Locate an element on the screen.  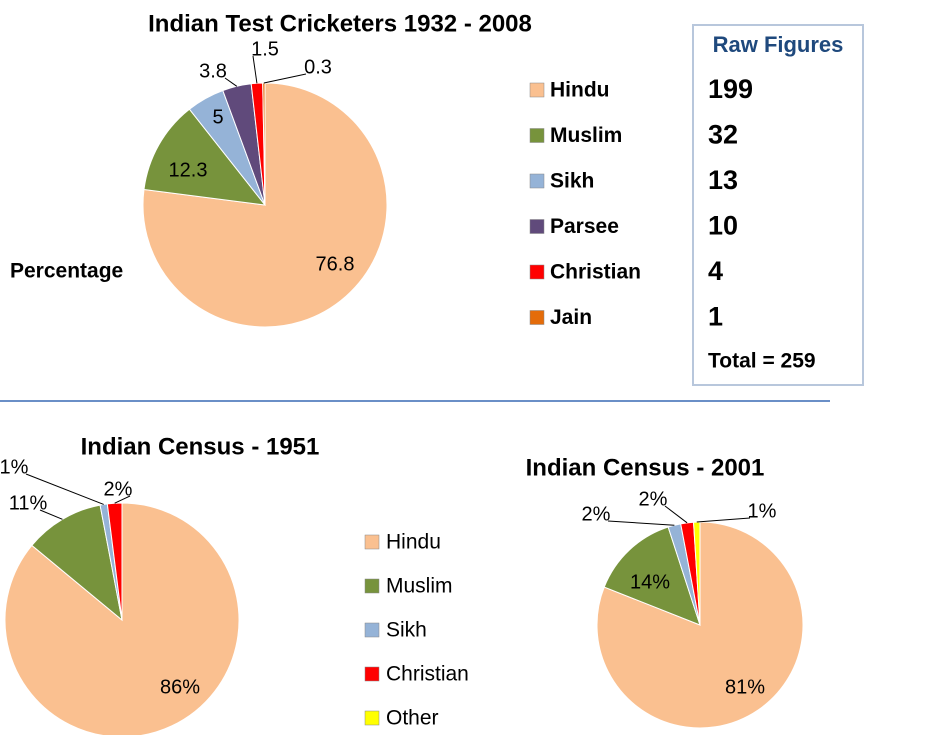
raw-figure: 10 is located at coordinates (723, 226).